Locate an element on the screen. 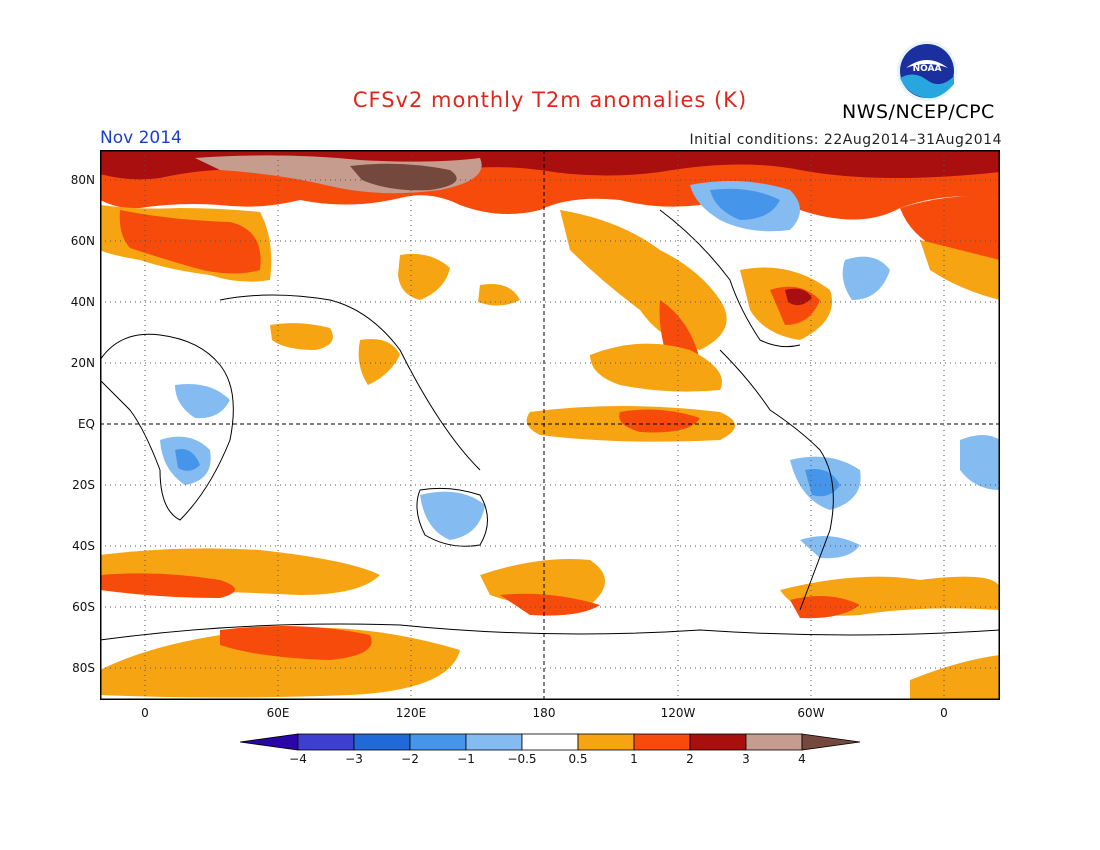  lat-label: 80S is located at coordinates (83, 668).